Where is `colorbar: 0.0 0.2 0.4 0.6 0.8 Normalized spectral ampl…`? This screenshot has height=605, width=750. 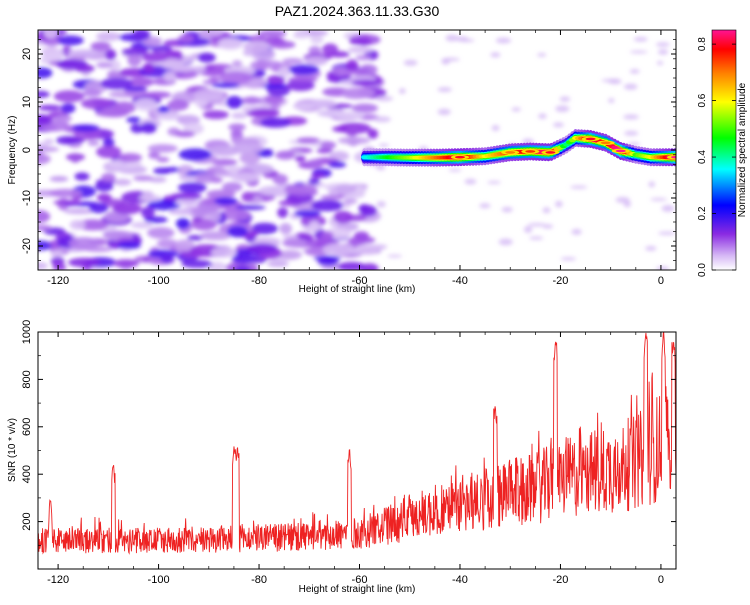
colorbar: 0.0 0.2 0.4 0.6 0.8 Normalized spectral ampl… is located at coordinates (722, 153).